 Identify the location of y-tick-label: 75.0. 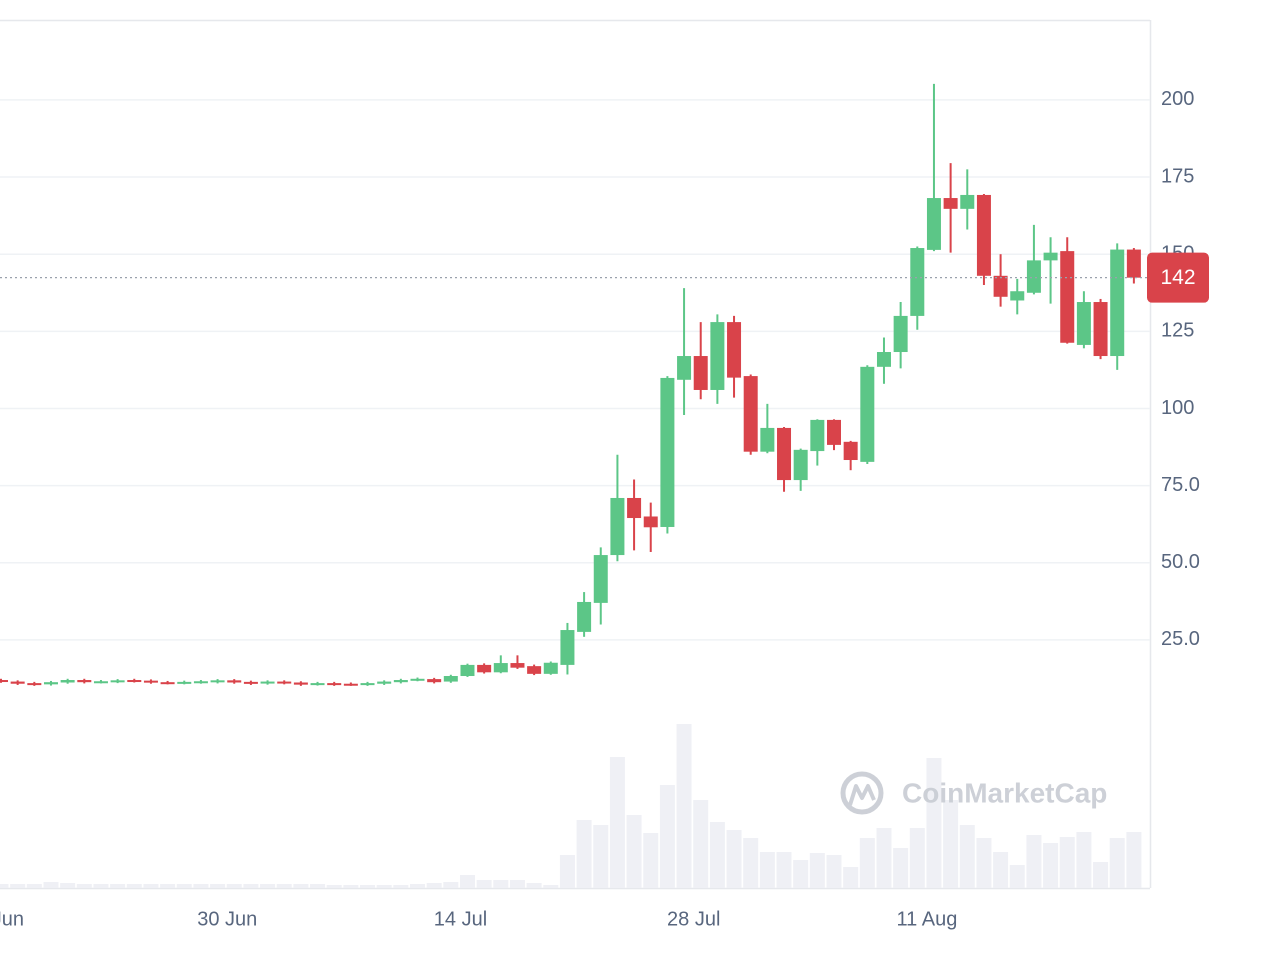
(1180, 485).